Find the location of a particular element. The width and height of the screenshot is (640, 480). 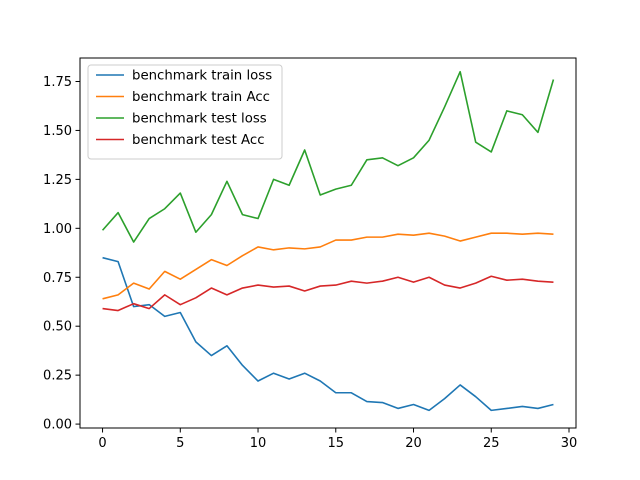

legend-label-3: benchmark test Acc is located at coordinates (198, 140).